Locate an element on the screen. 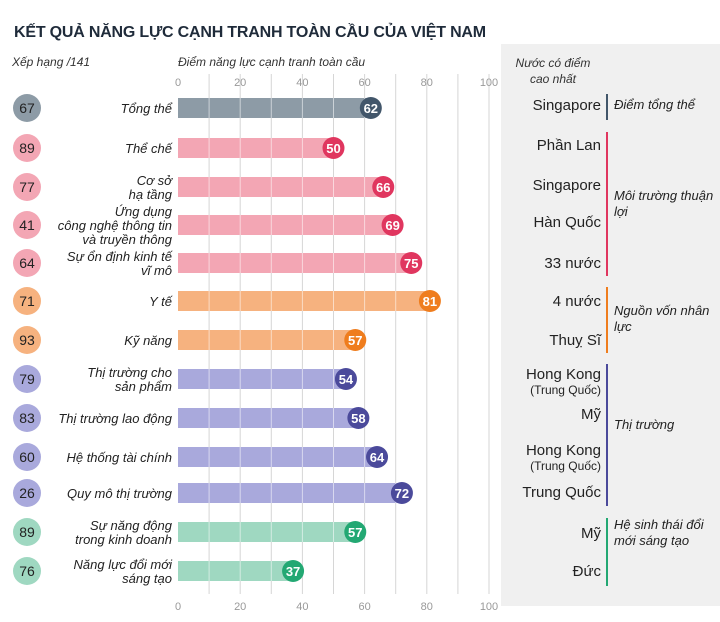 This screenshot has height=622, width=720. rank-label: 93 is located at coordinates (27, 340).